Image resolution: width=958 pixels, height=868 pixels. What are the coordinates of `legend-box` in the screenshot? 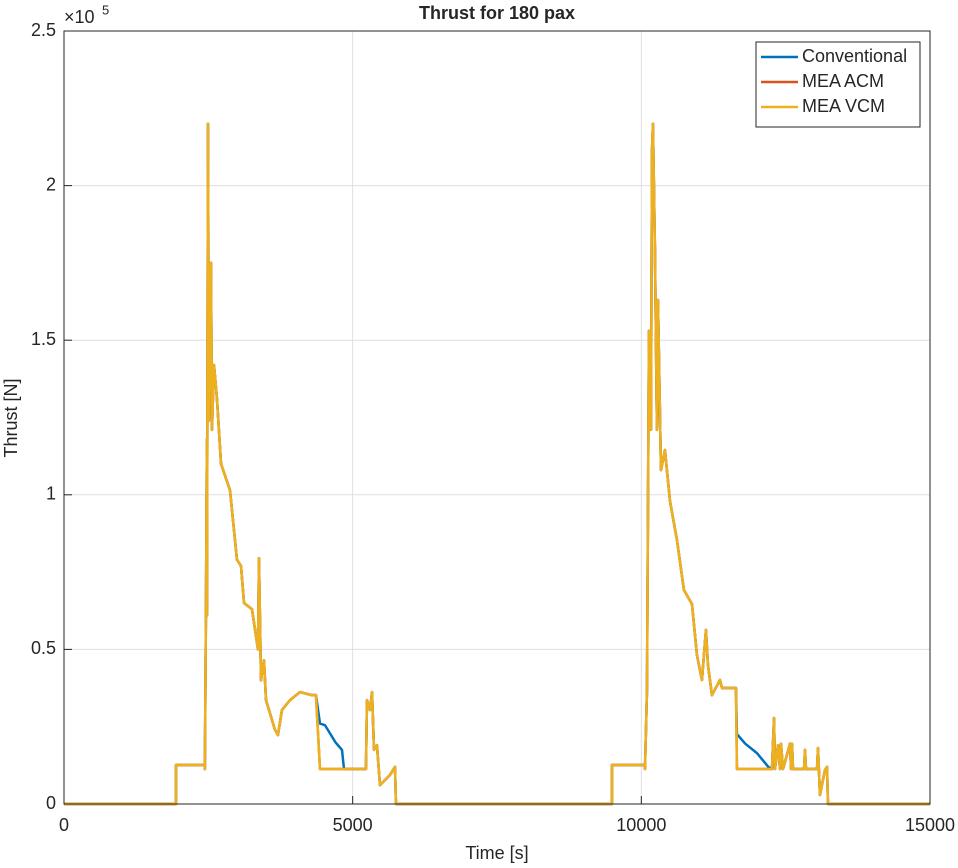 It's located at (838, 84).